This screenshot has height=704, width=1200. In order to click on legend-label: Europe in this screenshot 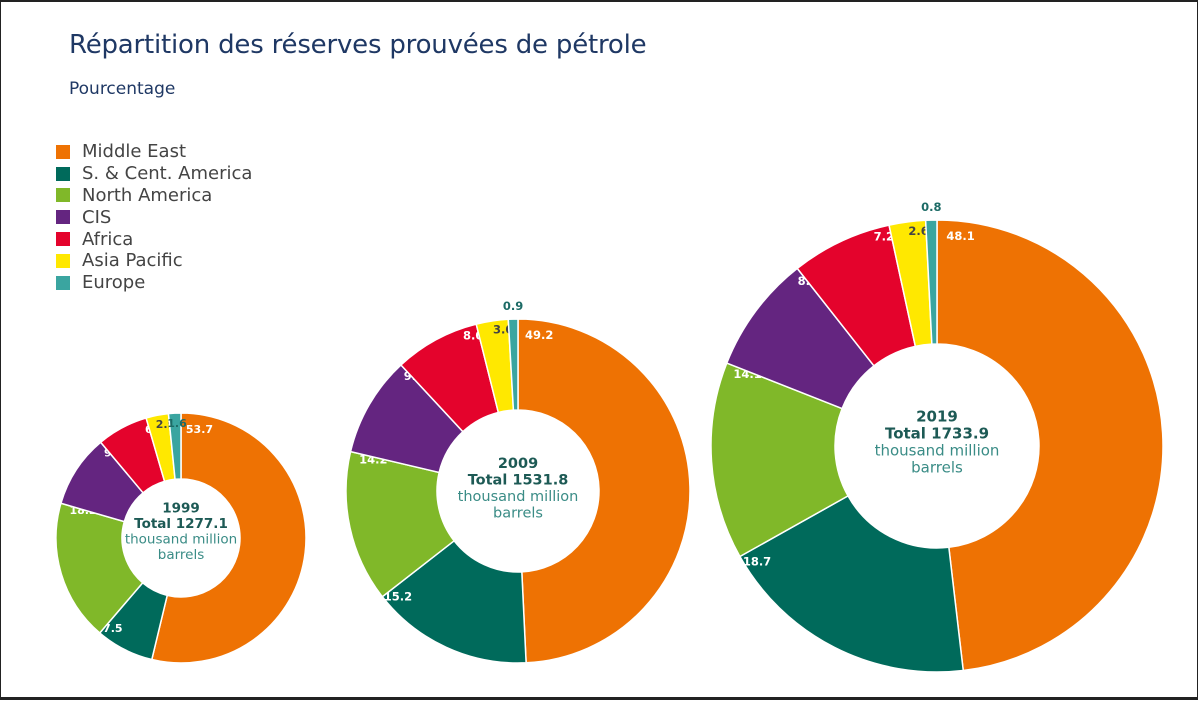, I will do `click(114, 283)`.